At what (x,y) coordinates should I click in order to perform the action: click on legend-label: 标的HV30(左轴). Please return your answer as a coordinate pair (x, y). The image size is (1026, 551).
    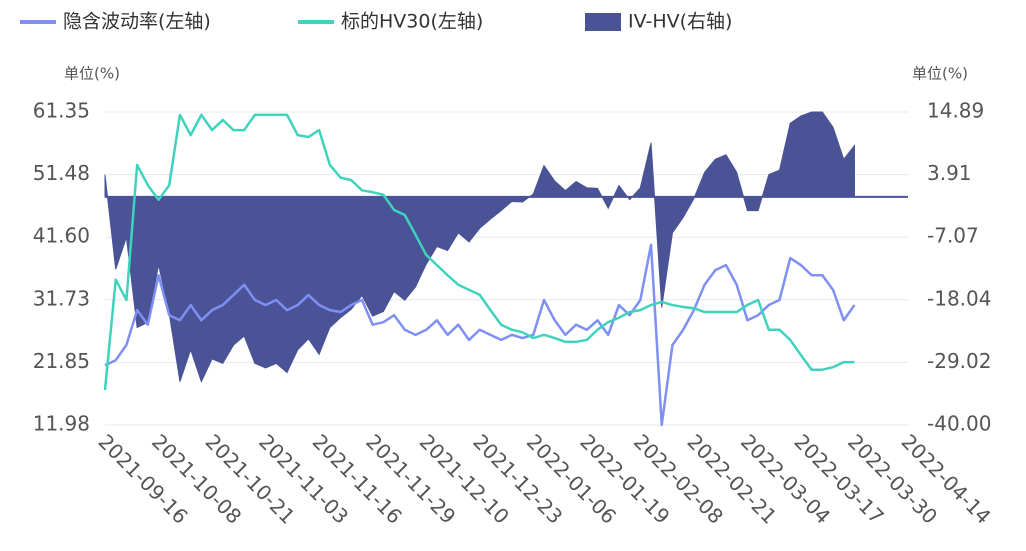
    Looking at the image, I should click on (412, 22).